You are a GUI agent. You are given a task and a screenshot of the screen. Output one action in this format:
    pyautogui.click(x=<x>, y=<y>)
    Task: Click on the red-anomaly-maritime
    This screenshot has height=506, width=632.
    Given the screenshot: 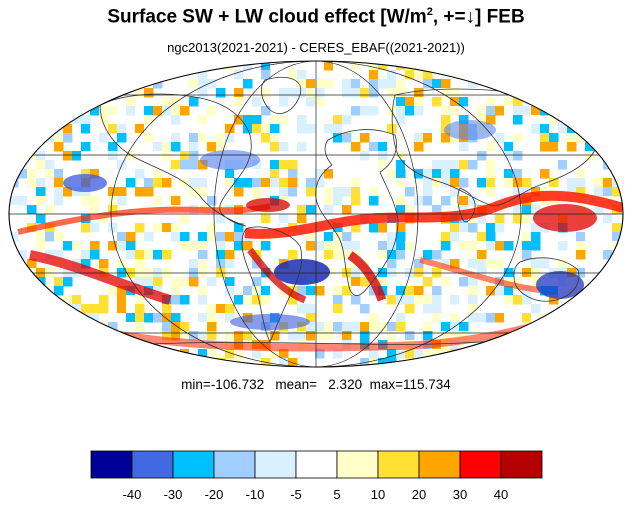 What is the action you would take?
    pyautogui.click(x=565, y=218)
    